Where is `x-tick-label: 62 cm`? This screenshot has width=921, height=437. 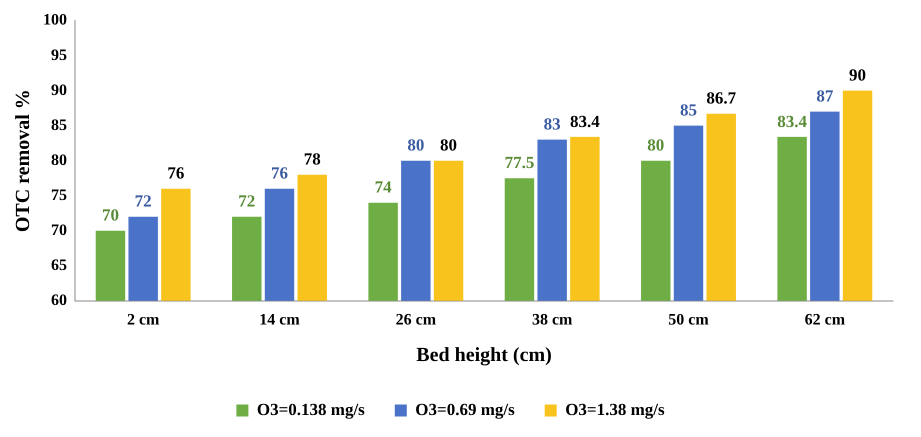
x-tick-label: 62 cm is located at coordinates (825, 320).